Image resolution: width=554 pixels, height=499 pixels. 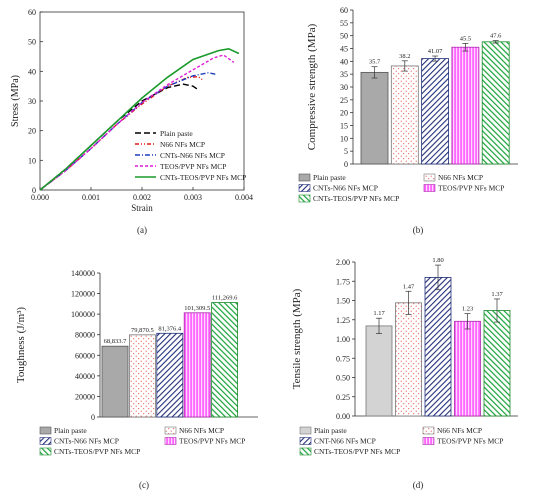 I want to click on y-tick-label: 120000, so click(x=83, y=294).